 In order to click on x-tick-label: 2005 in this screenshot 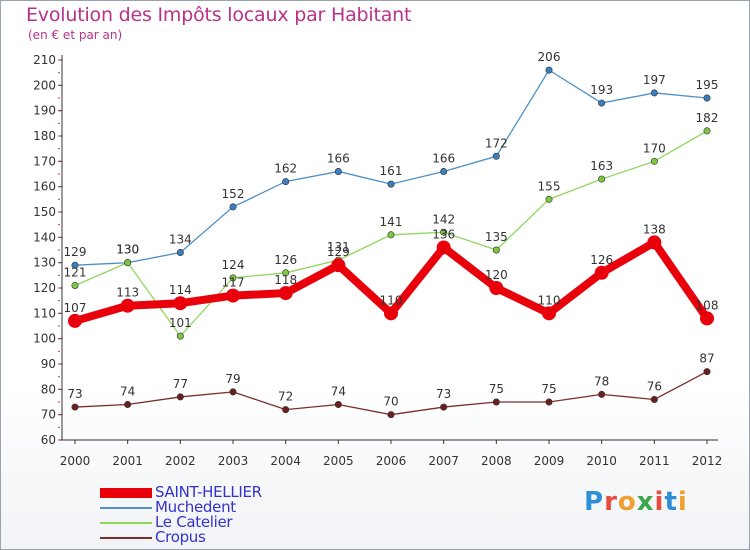, I will do `click(338, 461)`.